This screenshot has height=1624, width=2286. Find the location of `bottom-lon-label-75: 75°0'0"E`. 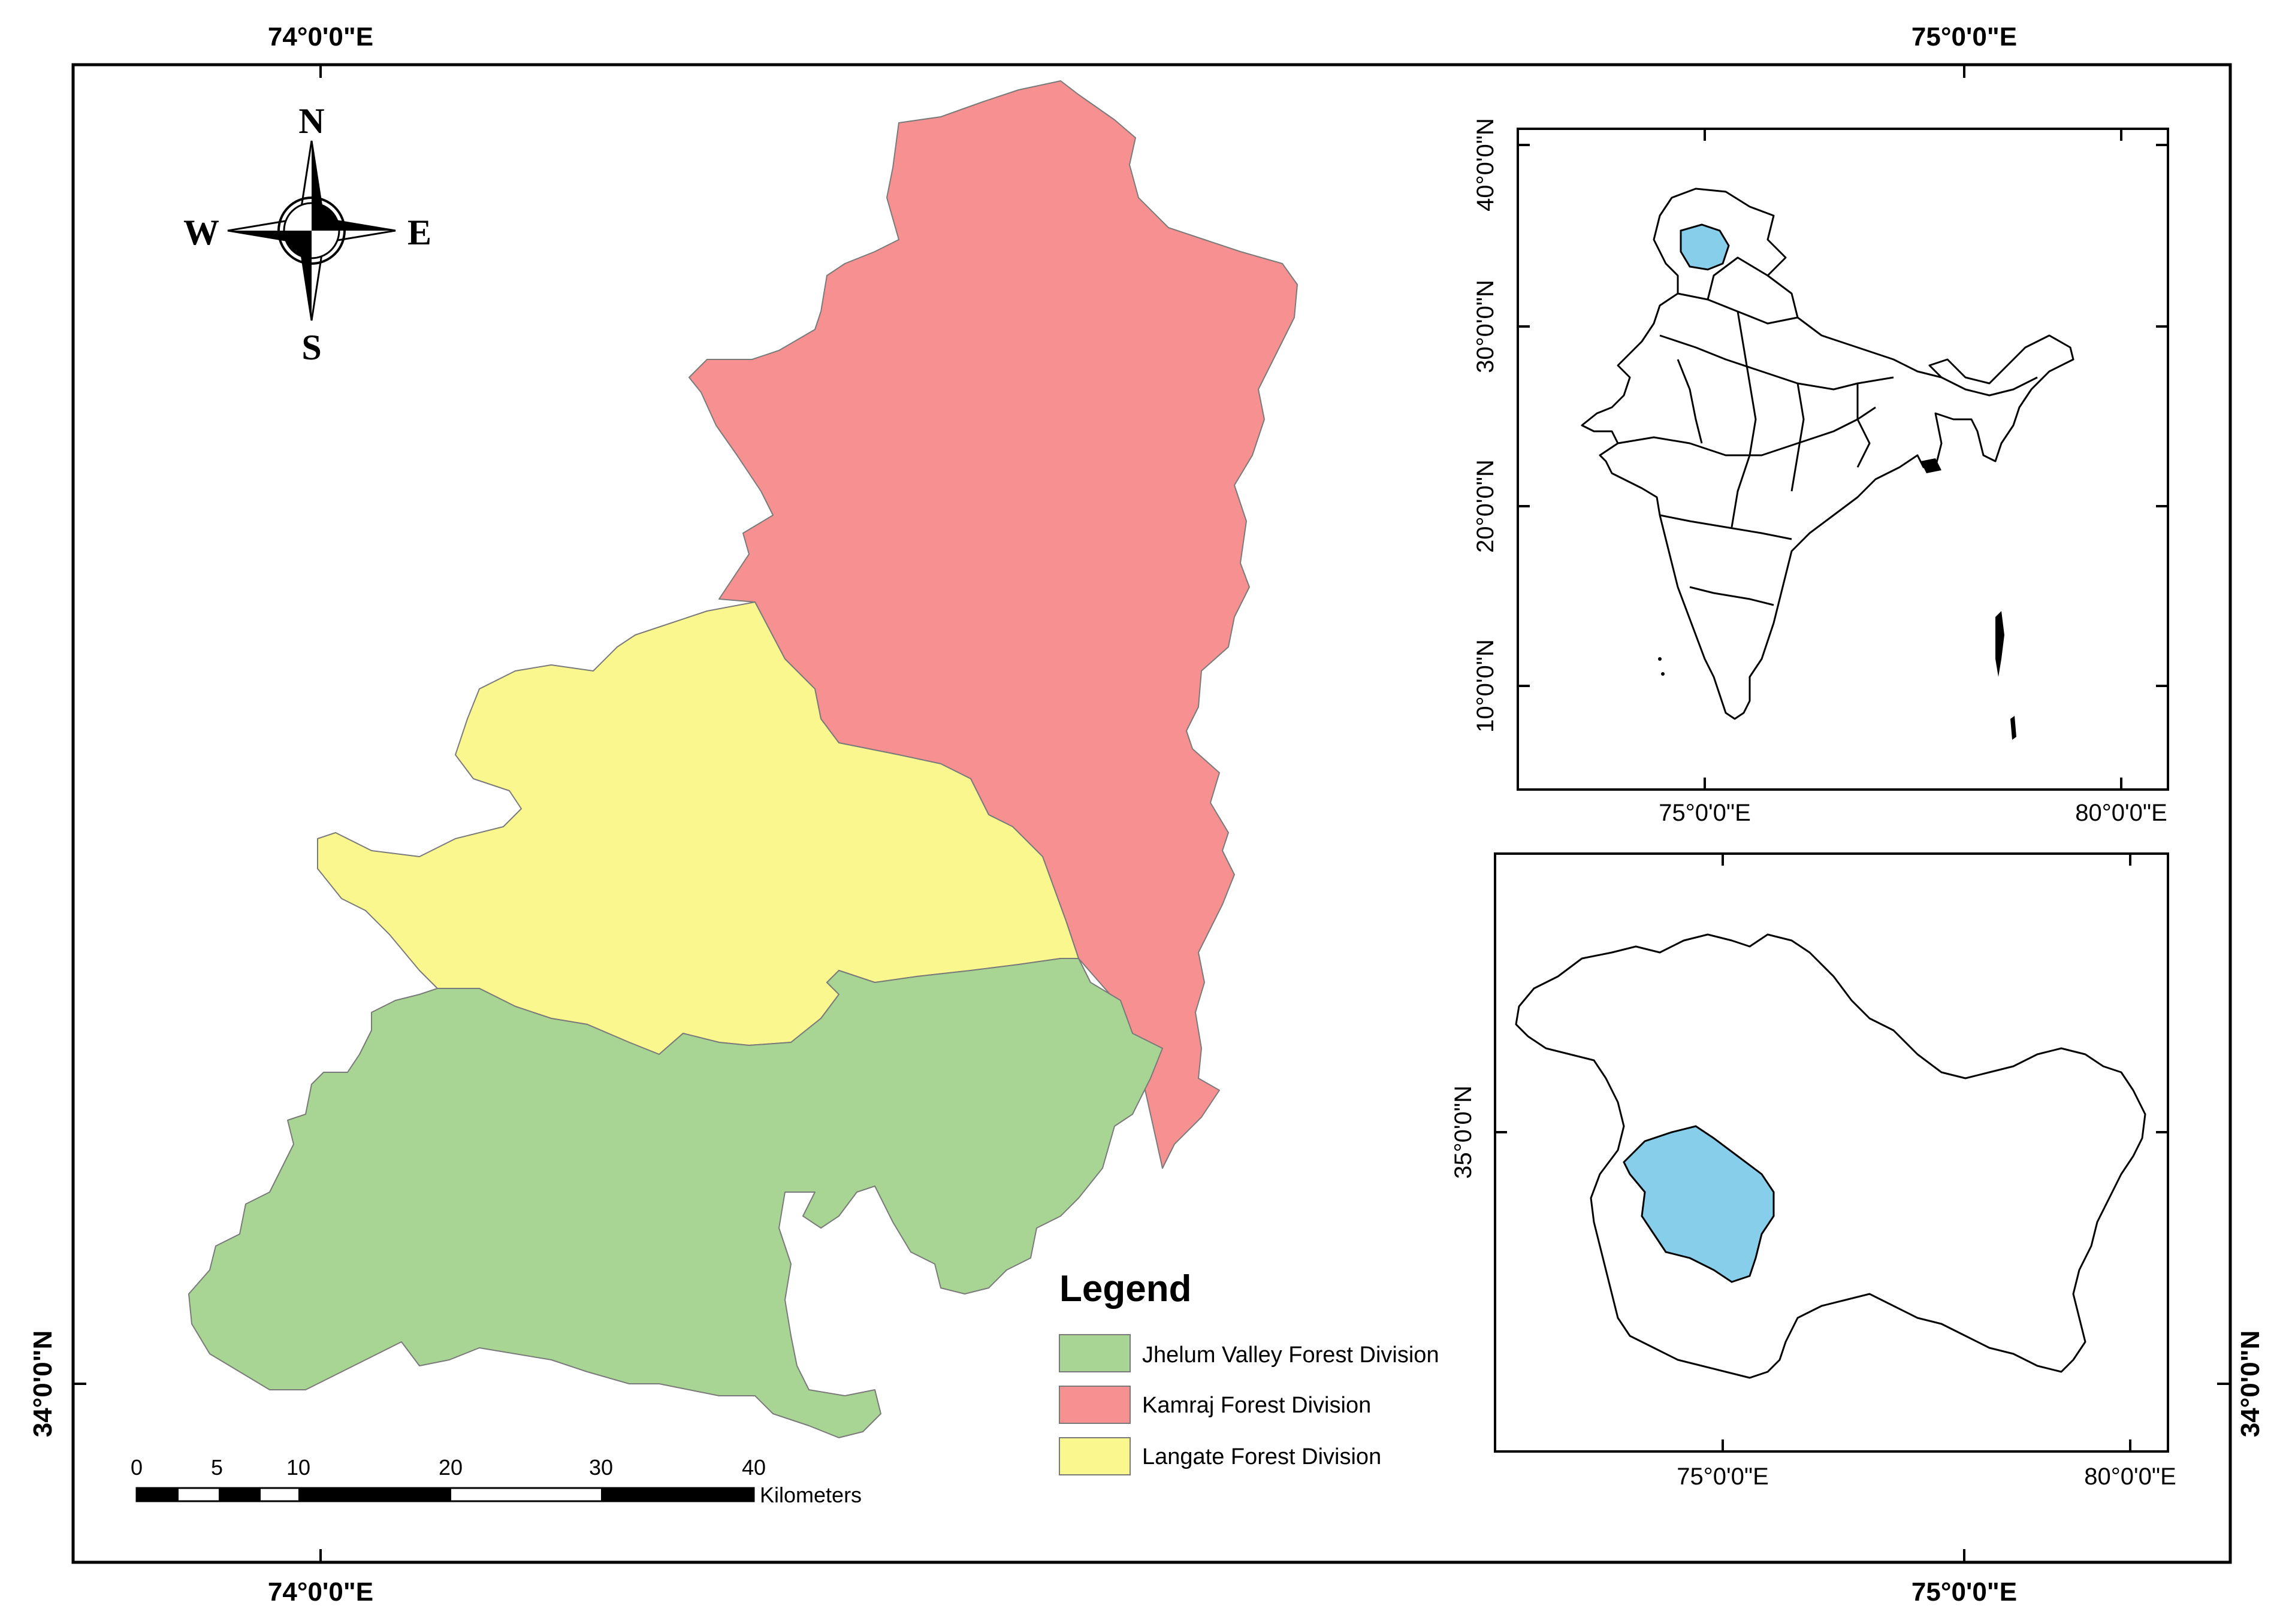

bottom-lon-label-75: 75°0'0"E is located at coordinates (1964, 1592).